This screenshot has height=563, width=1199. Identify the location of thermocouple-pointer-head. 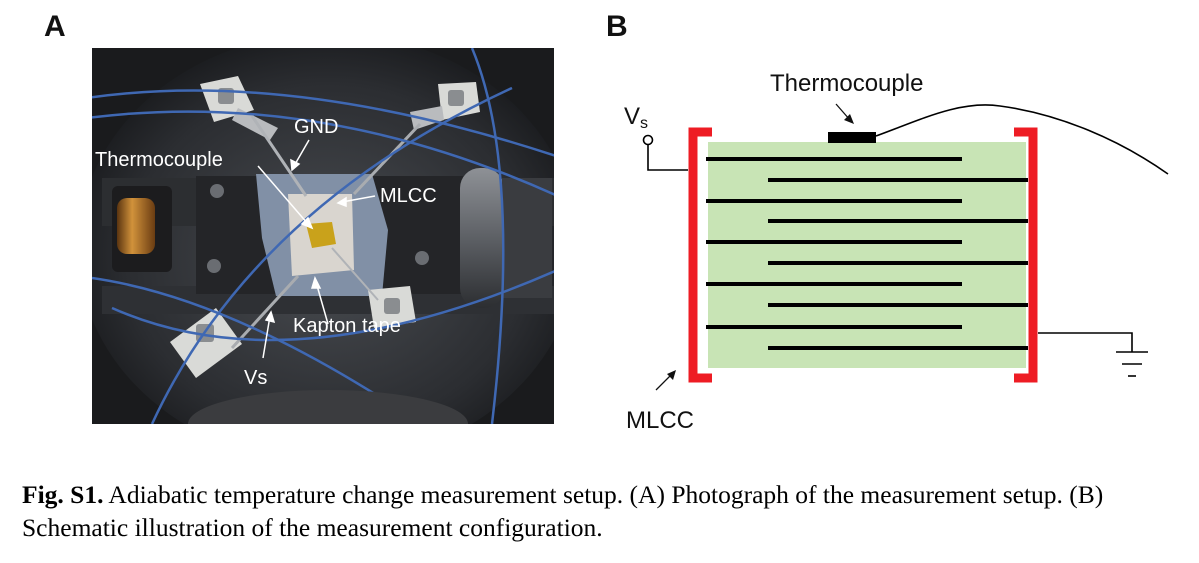
(849, 119).